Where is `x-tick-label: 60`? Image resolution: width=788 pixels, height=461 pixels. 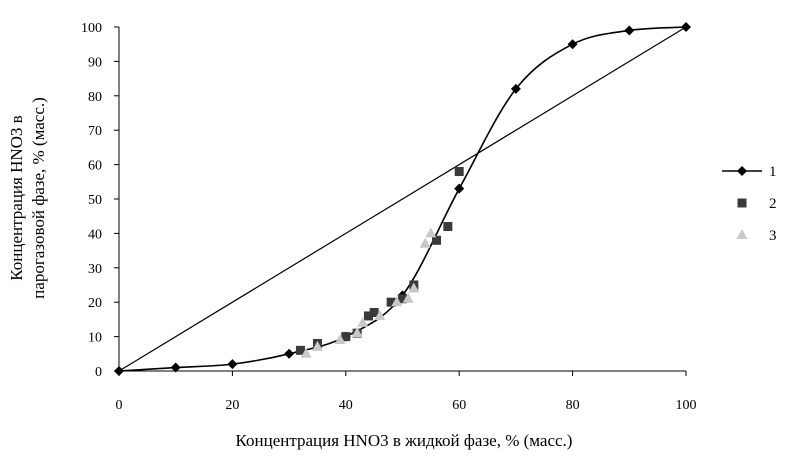
x-tick-label: 60 is located at coordinates (459, 405).